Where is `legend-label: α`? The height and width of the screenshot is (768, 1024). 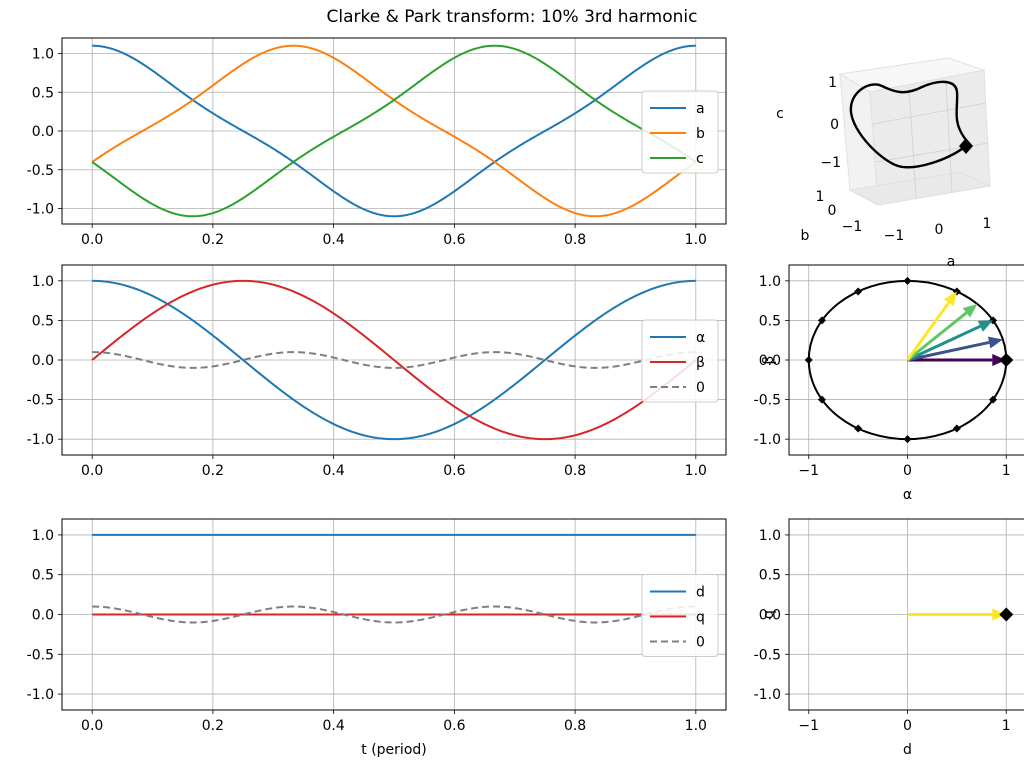 legend-label: α is located at coordinates (700, 338).